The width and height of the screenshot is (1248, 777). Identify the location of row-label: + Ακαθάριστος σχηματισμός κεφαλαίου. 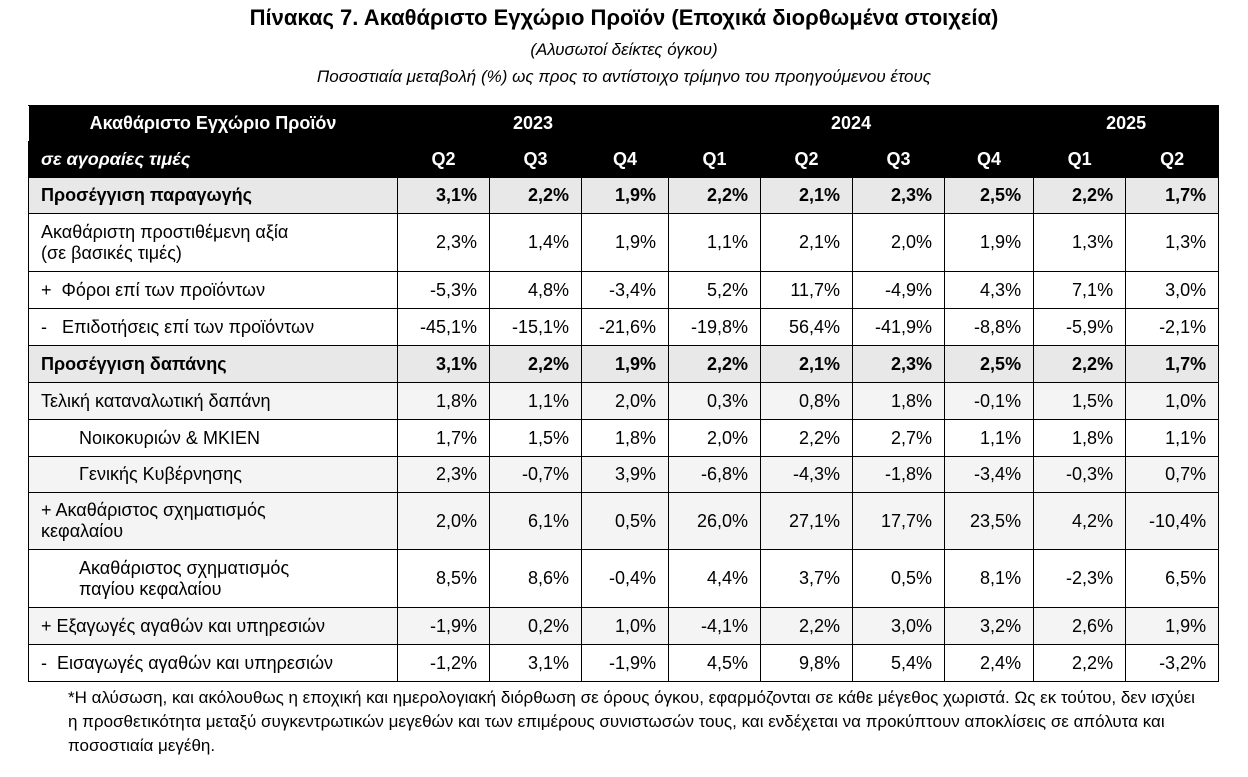
(213, 521).